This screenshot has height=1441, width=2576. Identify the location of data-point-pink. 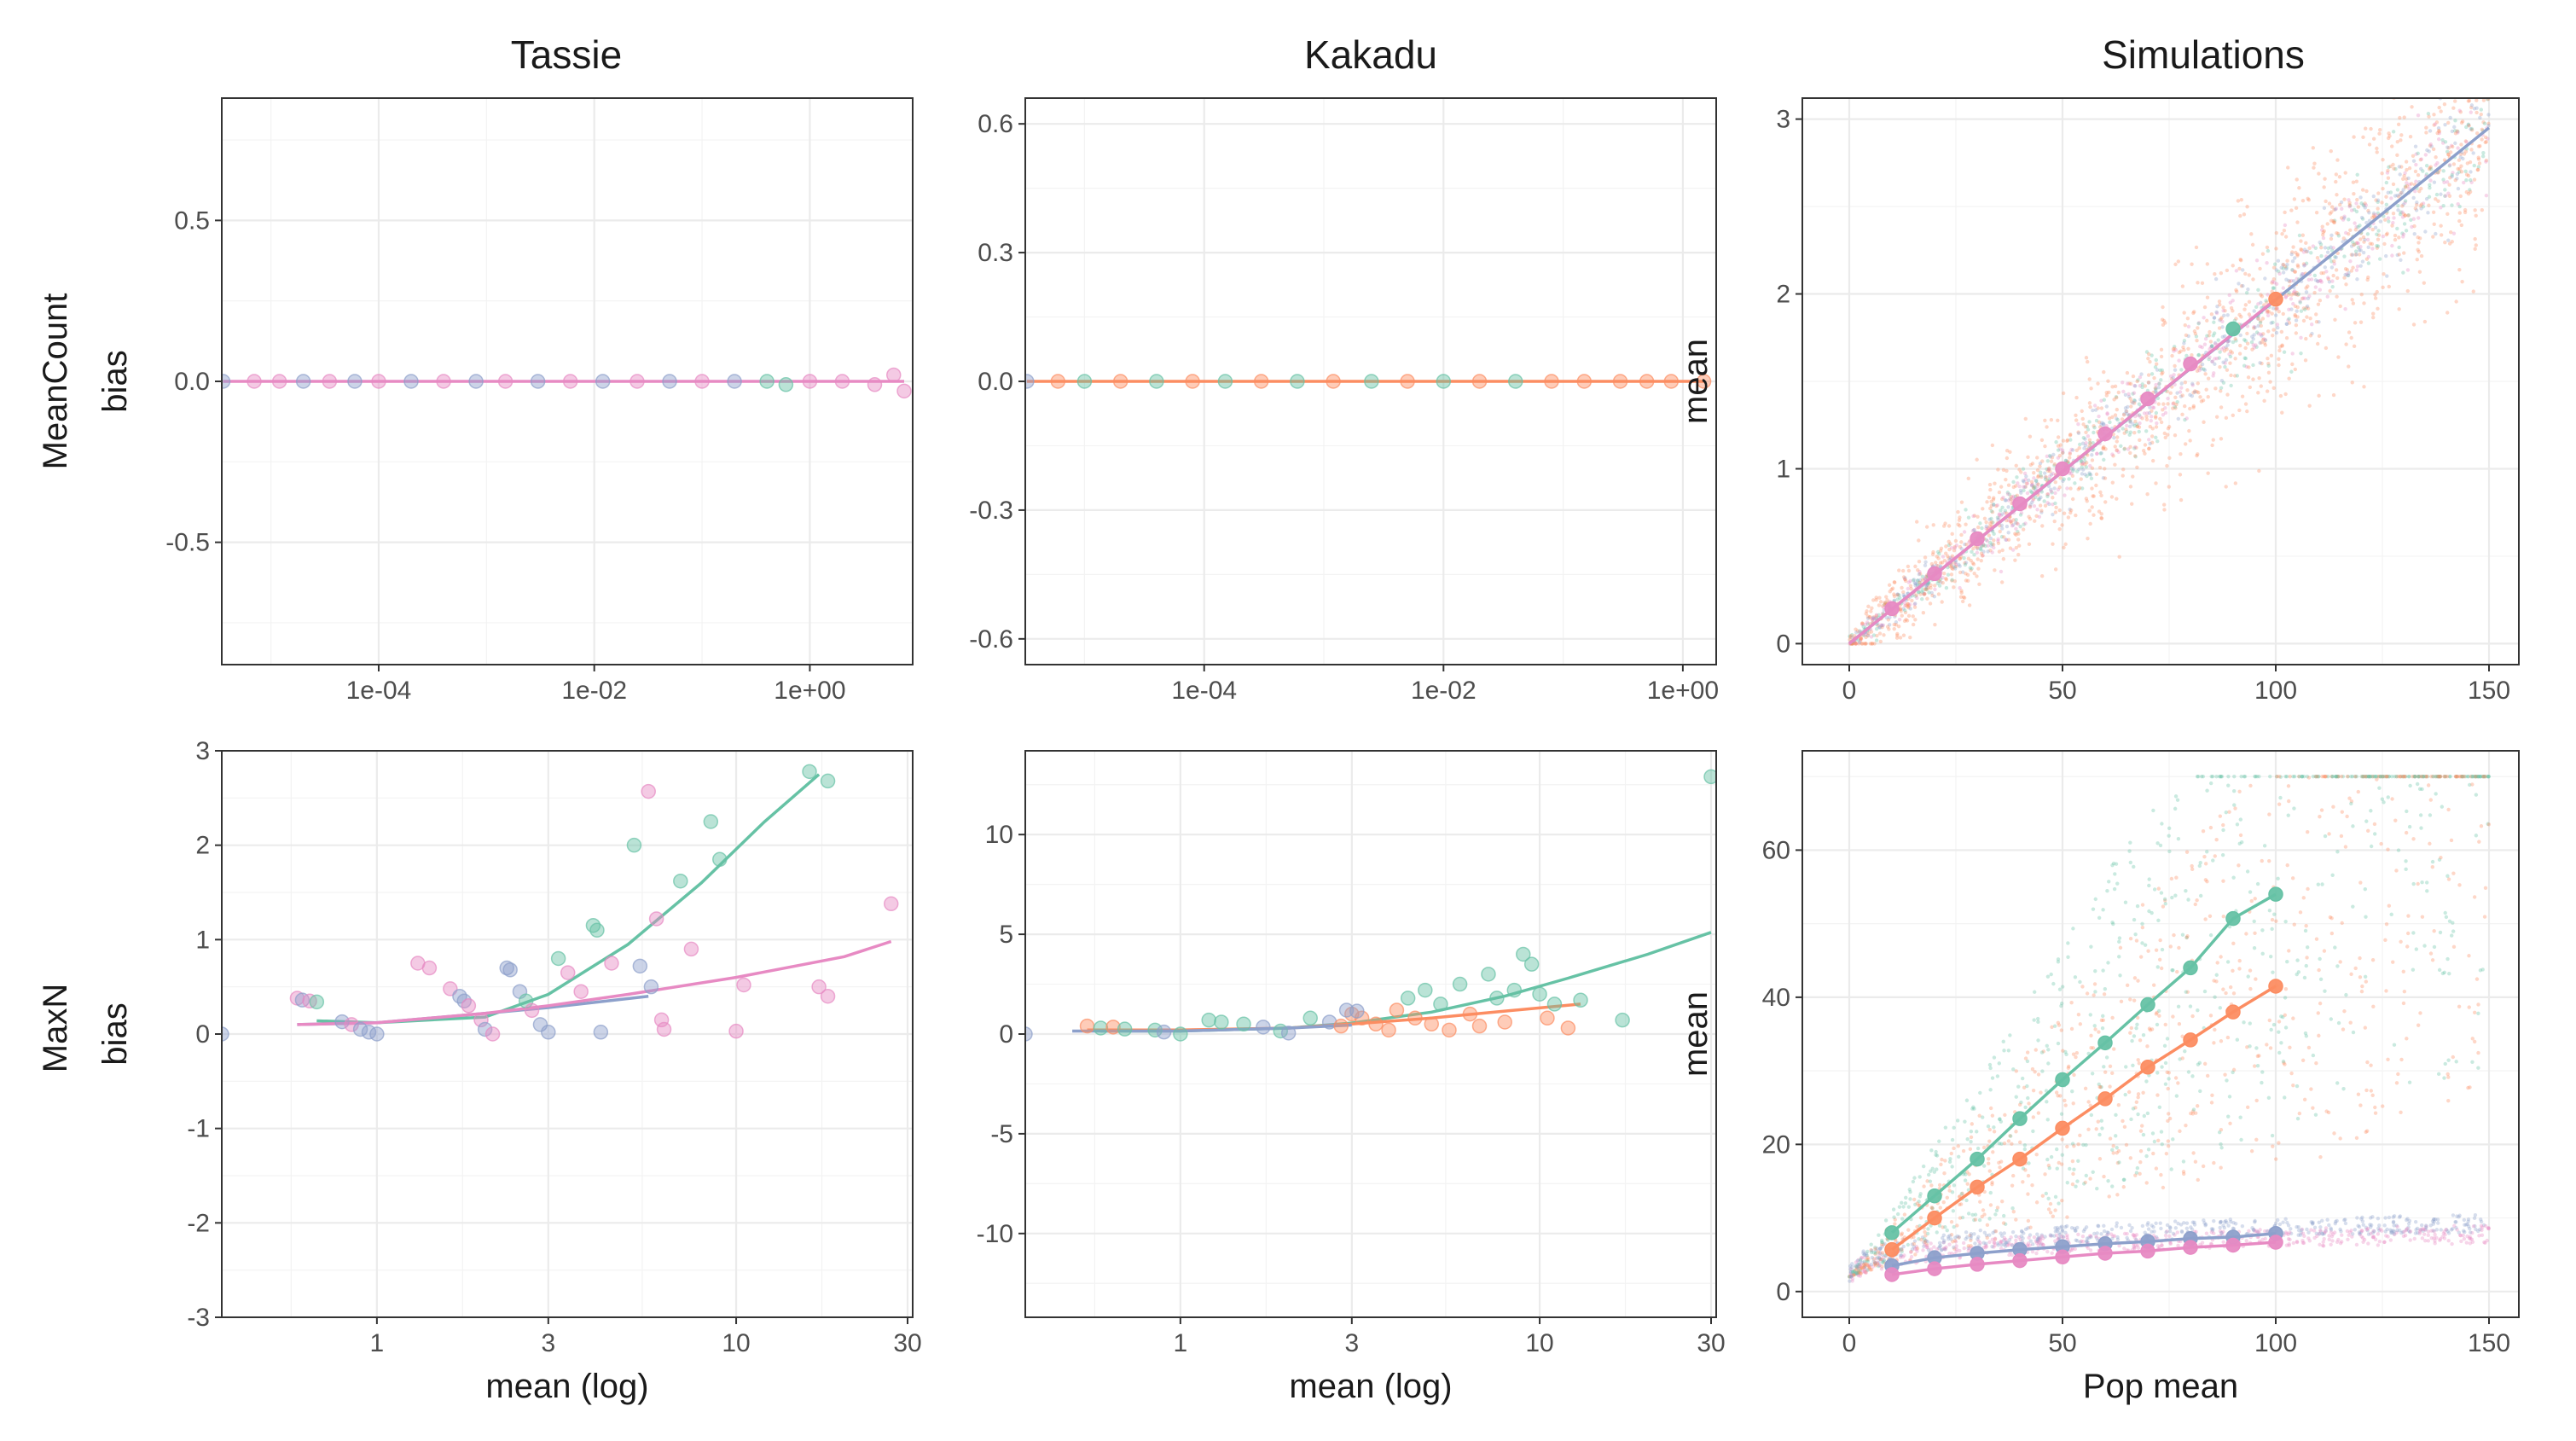
(505, 381).